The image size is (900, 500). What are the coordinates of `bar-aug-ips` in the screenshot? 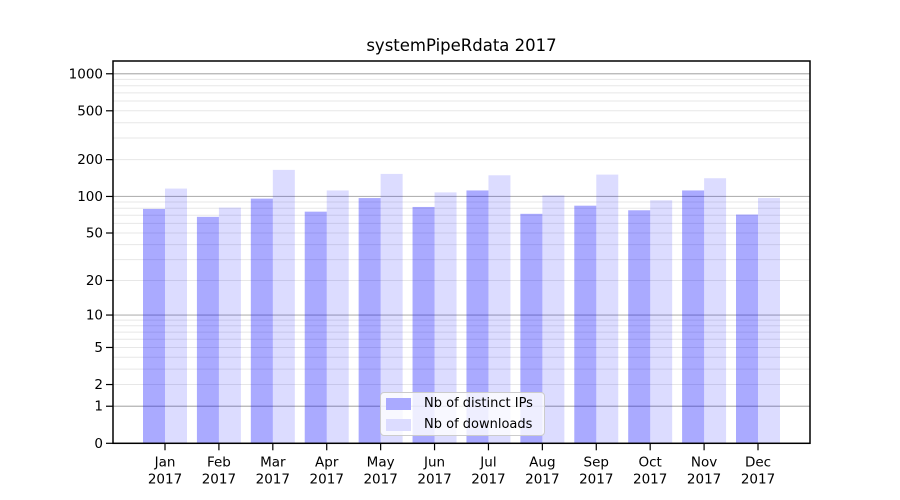 It's located at (531, 328).